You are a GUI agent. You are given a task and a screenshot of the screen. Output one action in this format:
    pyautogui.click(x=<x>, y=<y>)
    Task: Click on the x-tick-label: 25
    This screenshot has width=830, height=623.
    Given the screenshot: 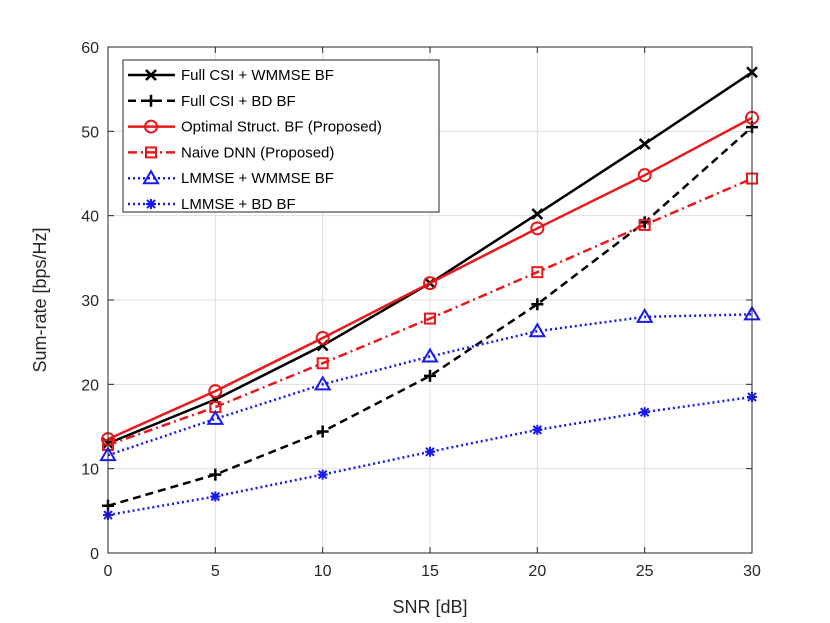 What is the action you would take?
    pyautogui.click(x=645, y=571)
    